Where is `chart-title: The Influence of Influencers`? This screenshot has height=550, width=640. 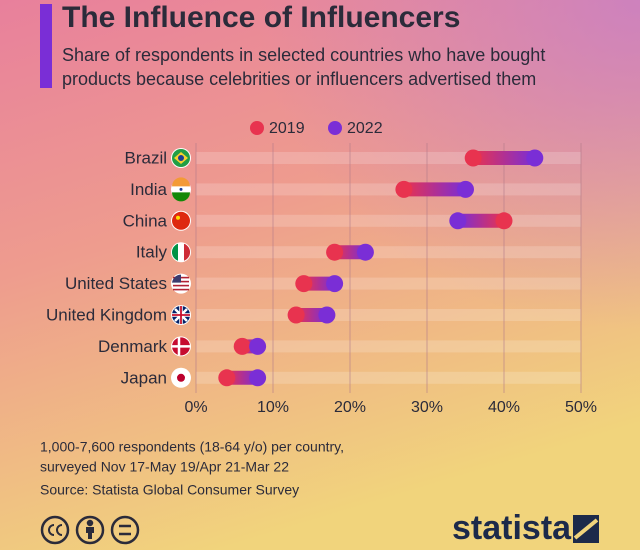
chart-title: The Influence of Influencers is located at coordinates (261, 17).